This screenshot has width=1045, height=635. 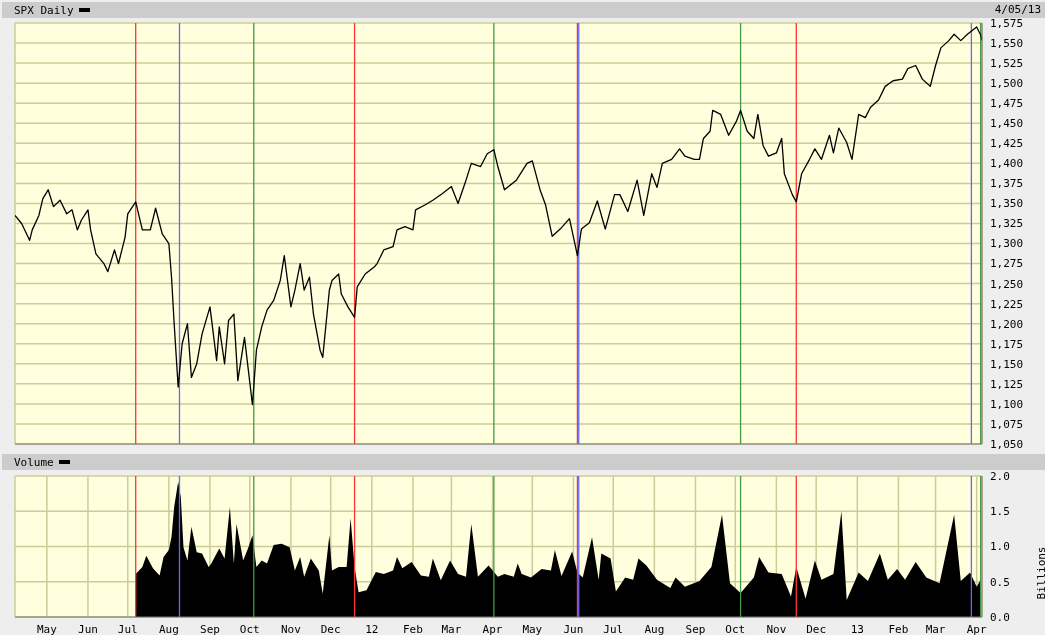 What do you see at coordinates (1007, 424) in the screenshot?
I see `y-tick-label: 1,075` at bounding box center [1007, 424].